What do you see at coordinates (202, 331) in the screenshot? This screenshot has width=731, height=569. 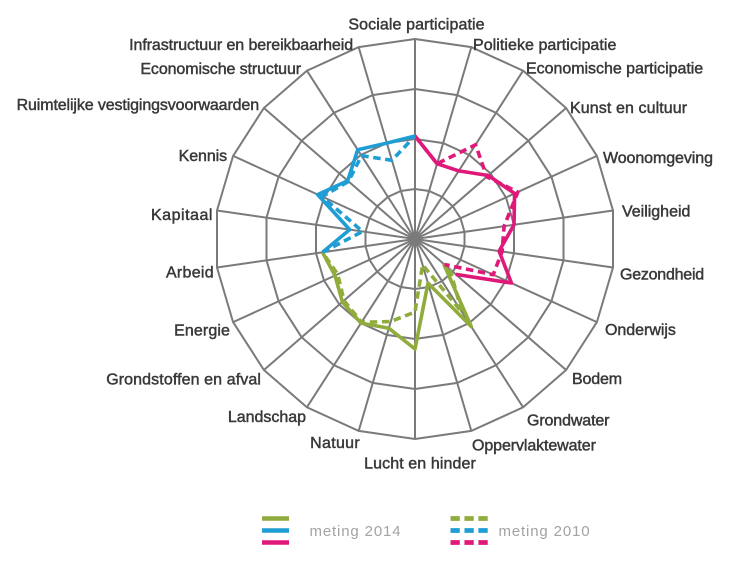 I see `svg-text: Energie` at bounding box center [202, 331].